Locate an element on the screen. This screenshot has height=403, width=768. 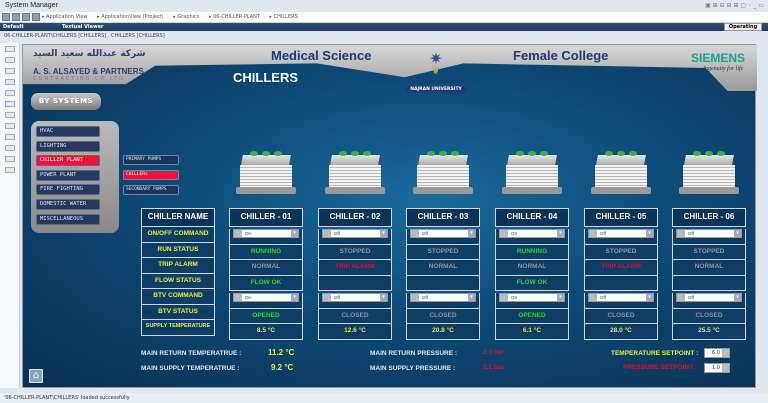
btv-status: CLOSED is located at coordinates (355, 316).